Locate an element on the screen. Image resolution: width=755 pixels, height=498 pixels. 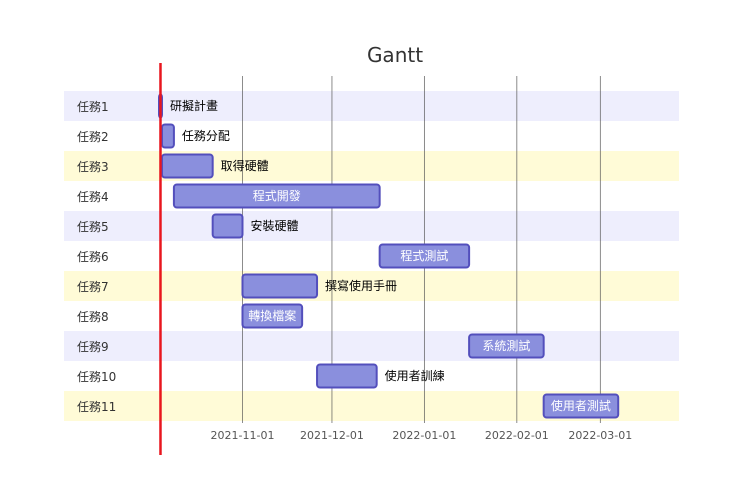
x-tick-label: 2022-03-01 is located at coordinates (600, 435).